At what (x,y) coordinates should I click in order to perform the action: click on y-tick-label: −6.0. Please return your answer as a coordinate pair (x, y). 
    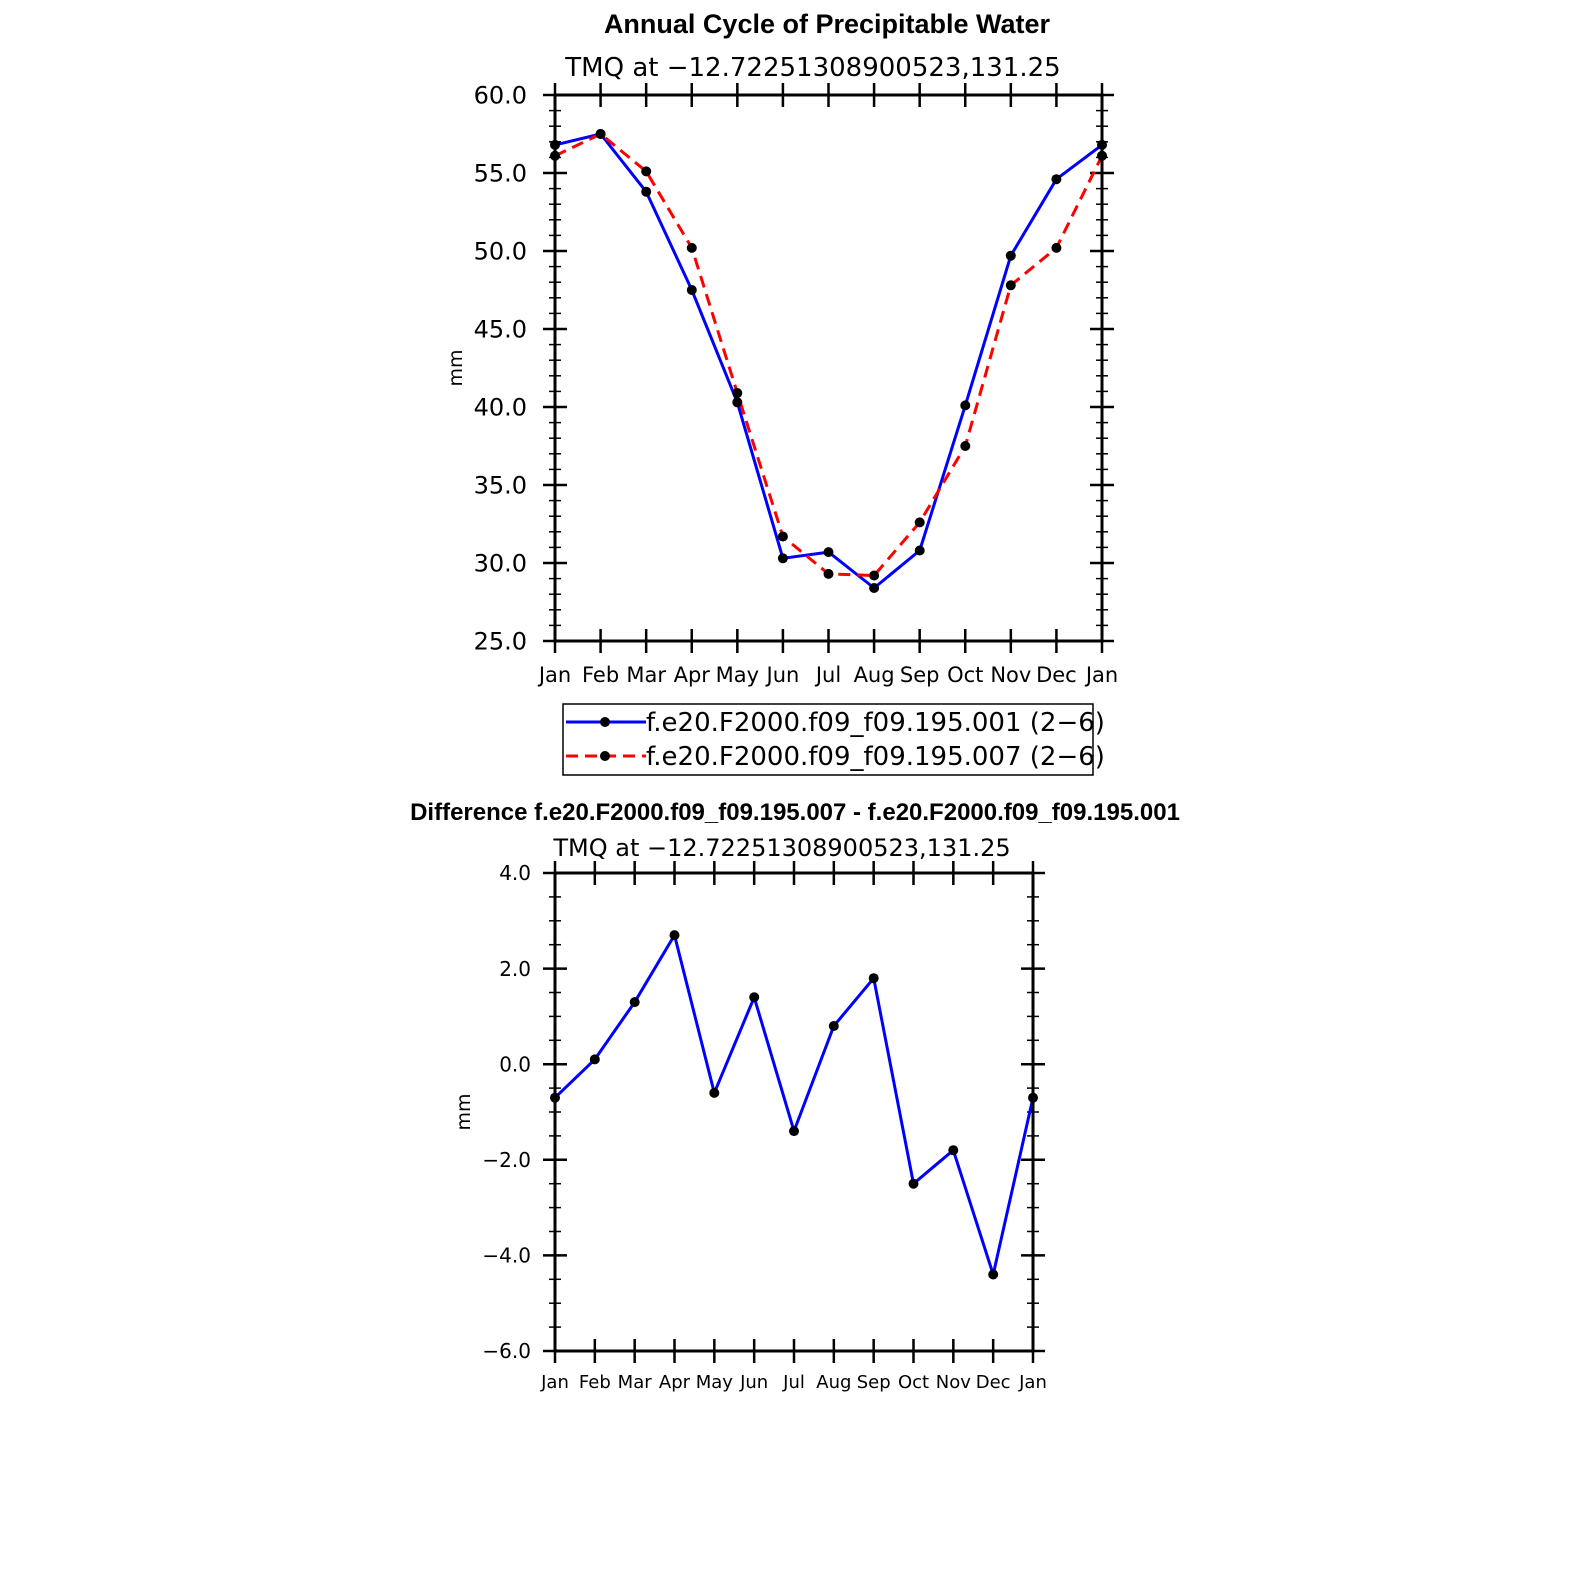
    Looking at the image, I should click on (506, 1351).